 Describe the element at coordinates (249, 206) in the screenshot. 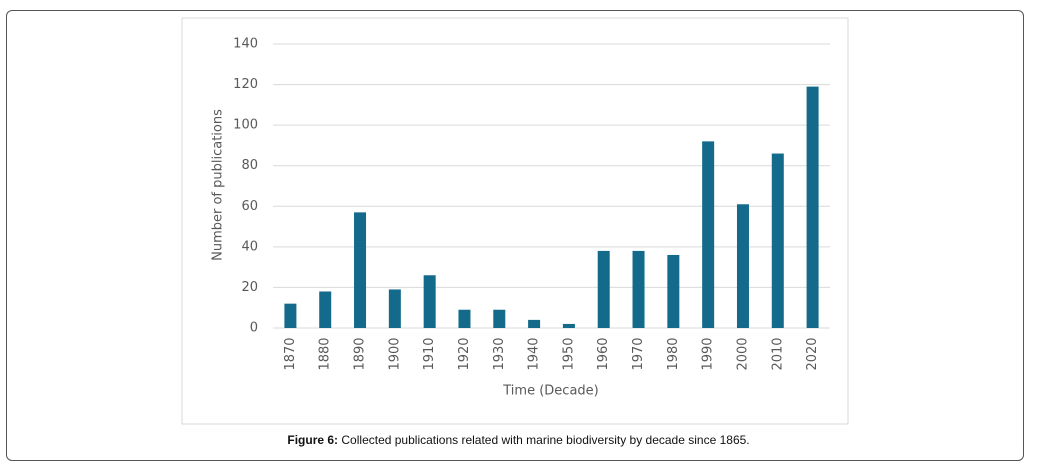

I see `y-tick-label: 60` at that location.